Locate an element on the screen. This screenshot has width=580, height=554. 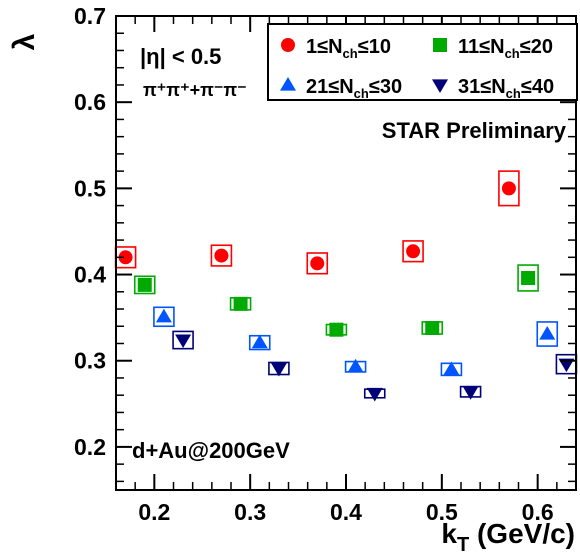
y-tick-label: 0.4 is located at coordinates (90, 275).